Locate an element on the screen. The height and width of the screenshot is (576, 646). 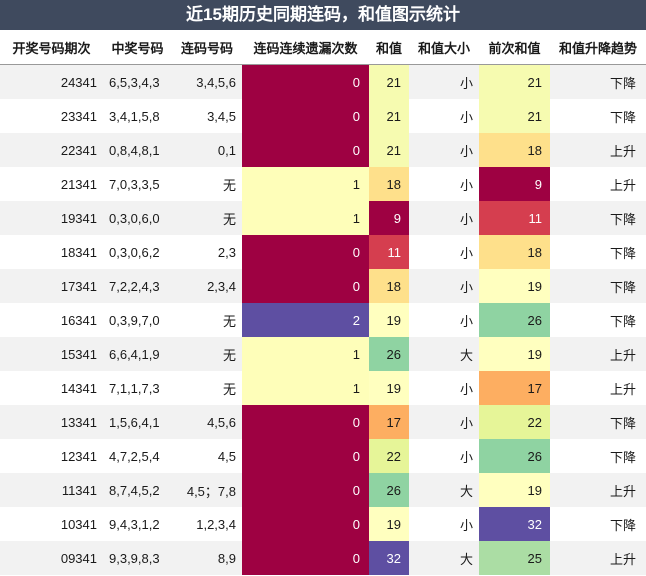
cell-numbers: 6,5,3,4,3 is located at coordinates (137, 81).